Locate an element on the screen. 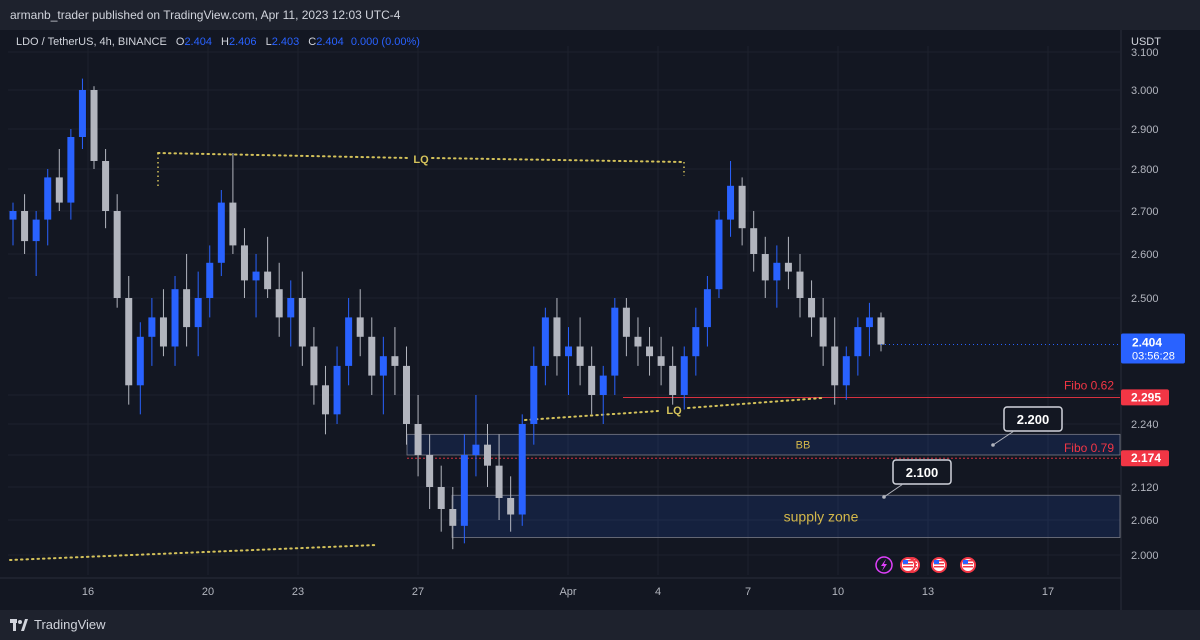 The image size is (1200, 640). chart-zones: BB supply zone is located at coordinates (763, 485).